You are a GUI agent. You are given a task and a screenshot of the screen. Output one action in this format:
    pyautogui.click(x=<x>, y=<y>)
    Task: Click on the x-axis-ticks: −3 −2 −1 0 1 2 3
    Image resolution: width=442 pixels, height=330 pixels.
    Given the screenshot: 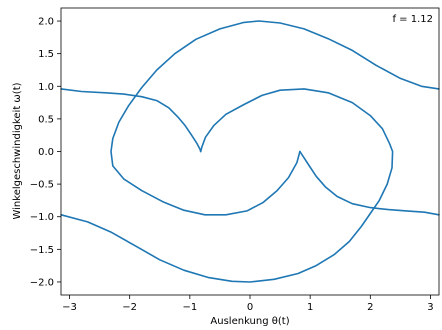 What is the action you would take?
    pyautogui.click(x=248, y=304)
    